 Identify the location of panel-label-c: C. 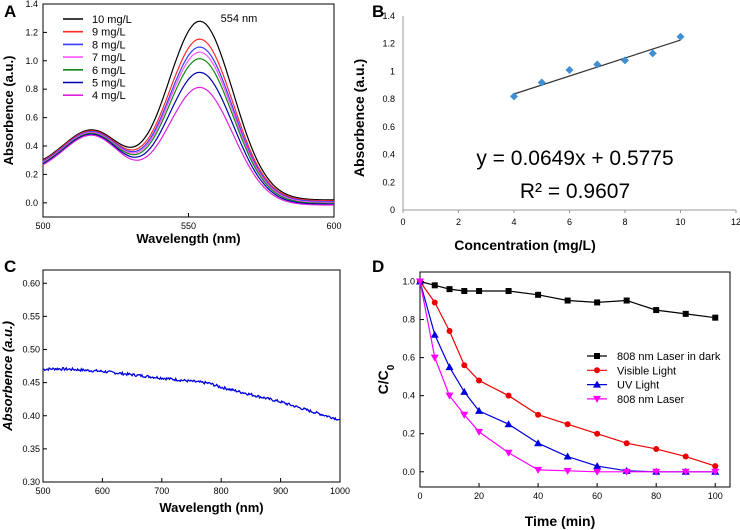
(10, 266).